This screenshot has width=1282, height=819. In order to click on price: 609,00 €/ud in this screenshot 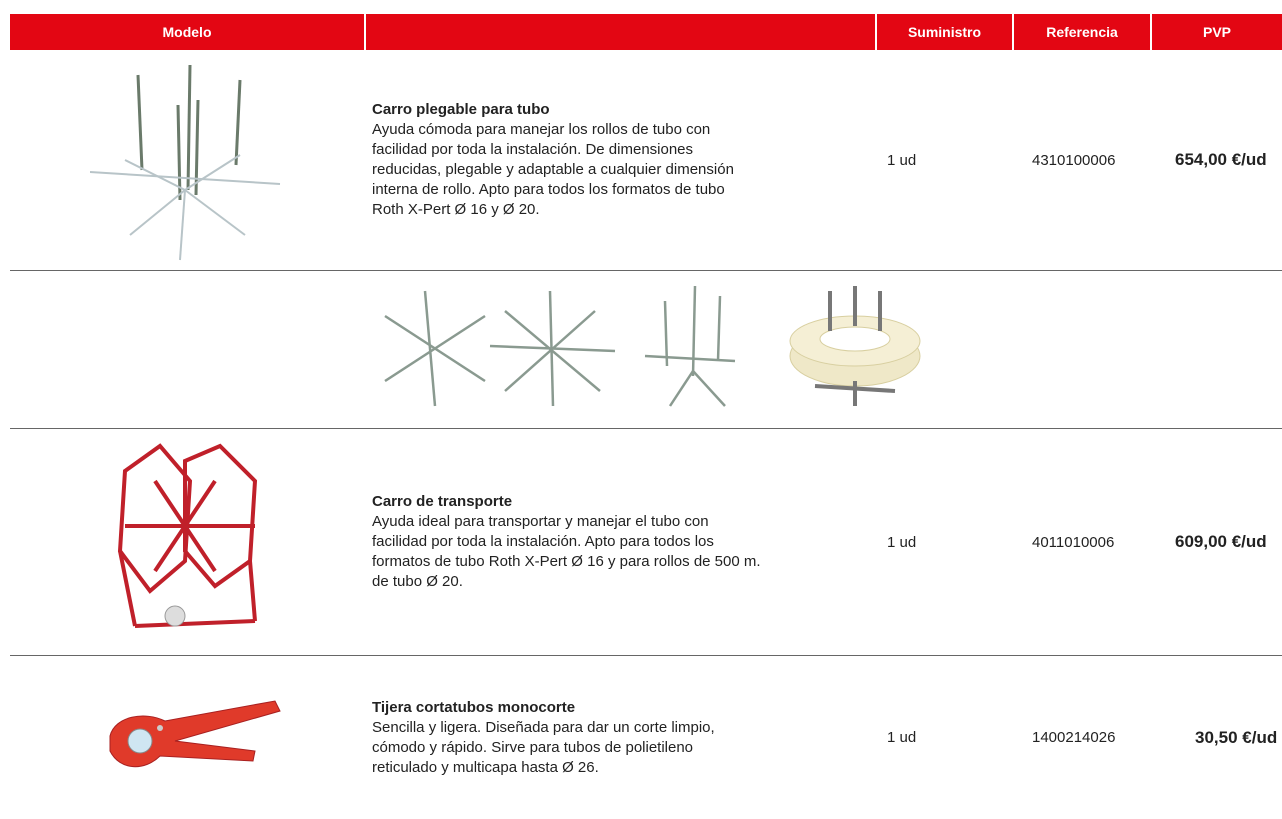, I will do `click(1221, 541)`.